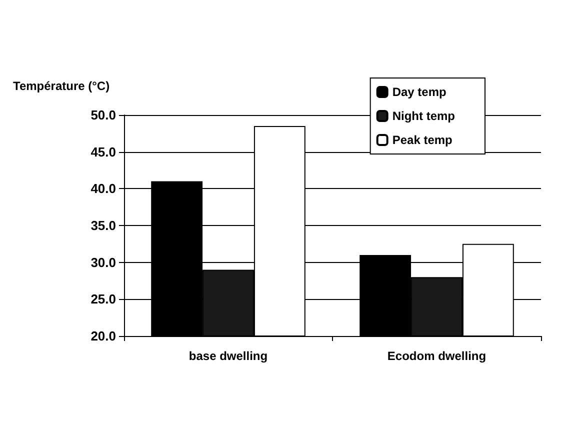  What do you see at coordinates (424, 116) in the screenshot?
I see `legend-label: Night temp` at bounding box center [424, 116].